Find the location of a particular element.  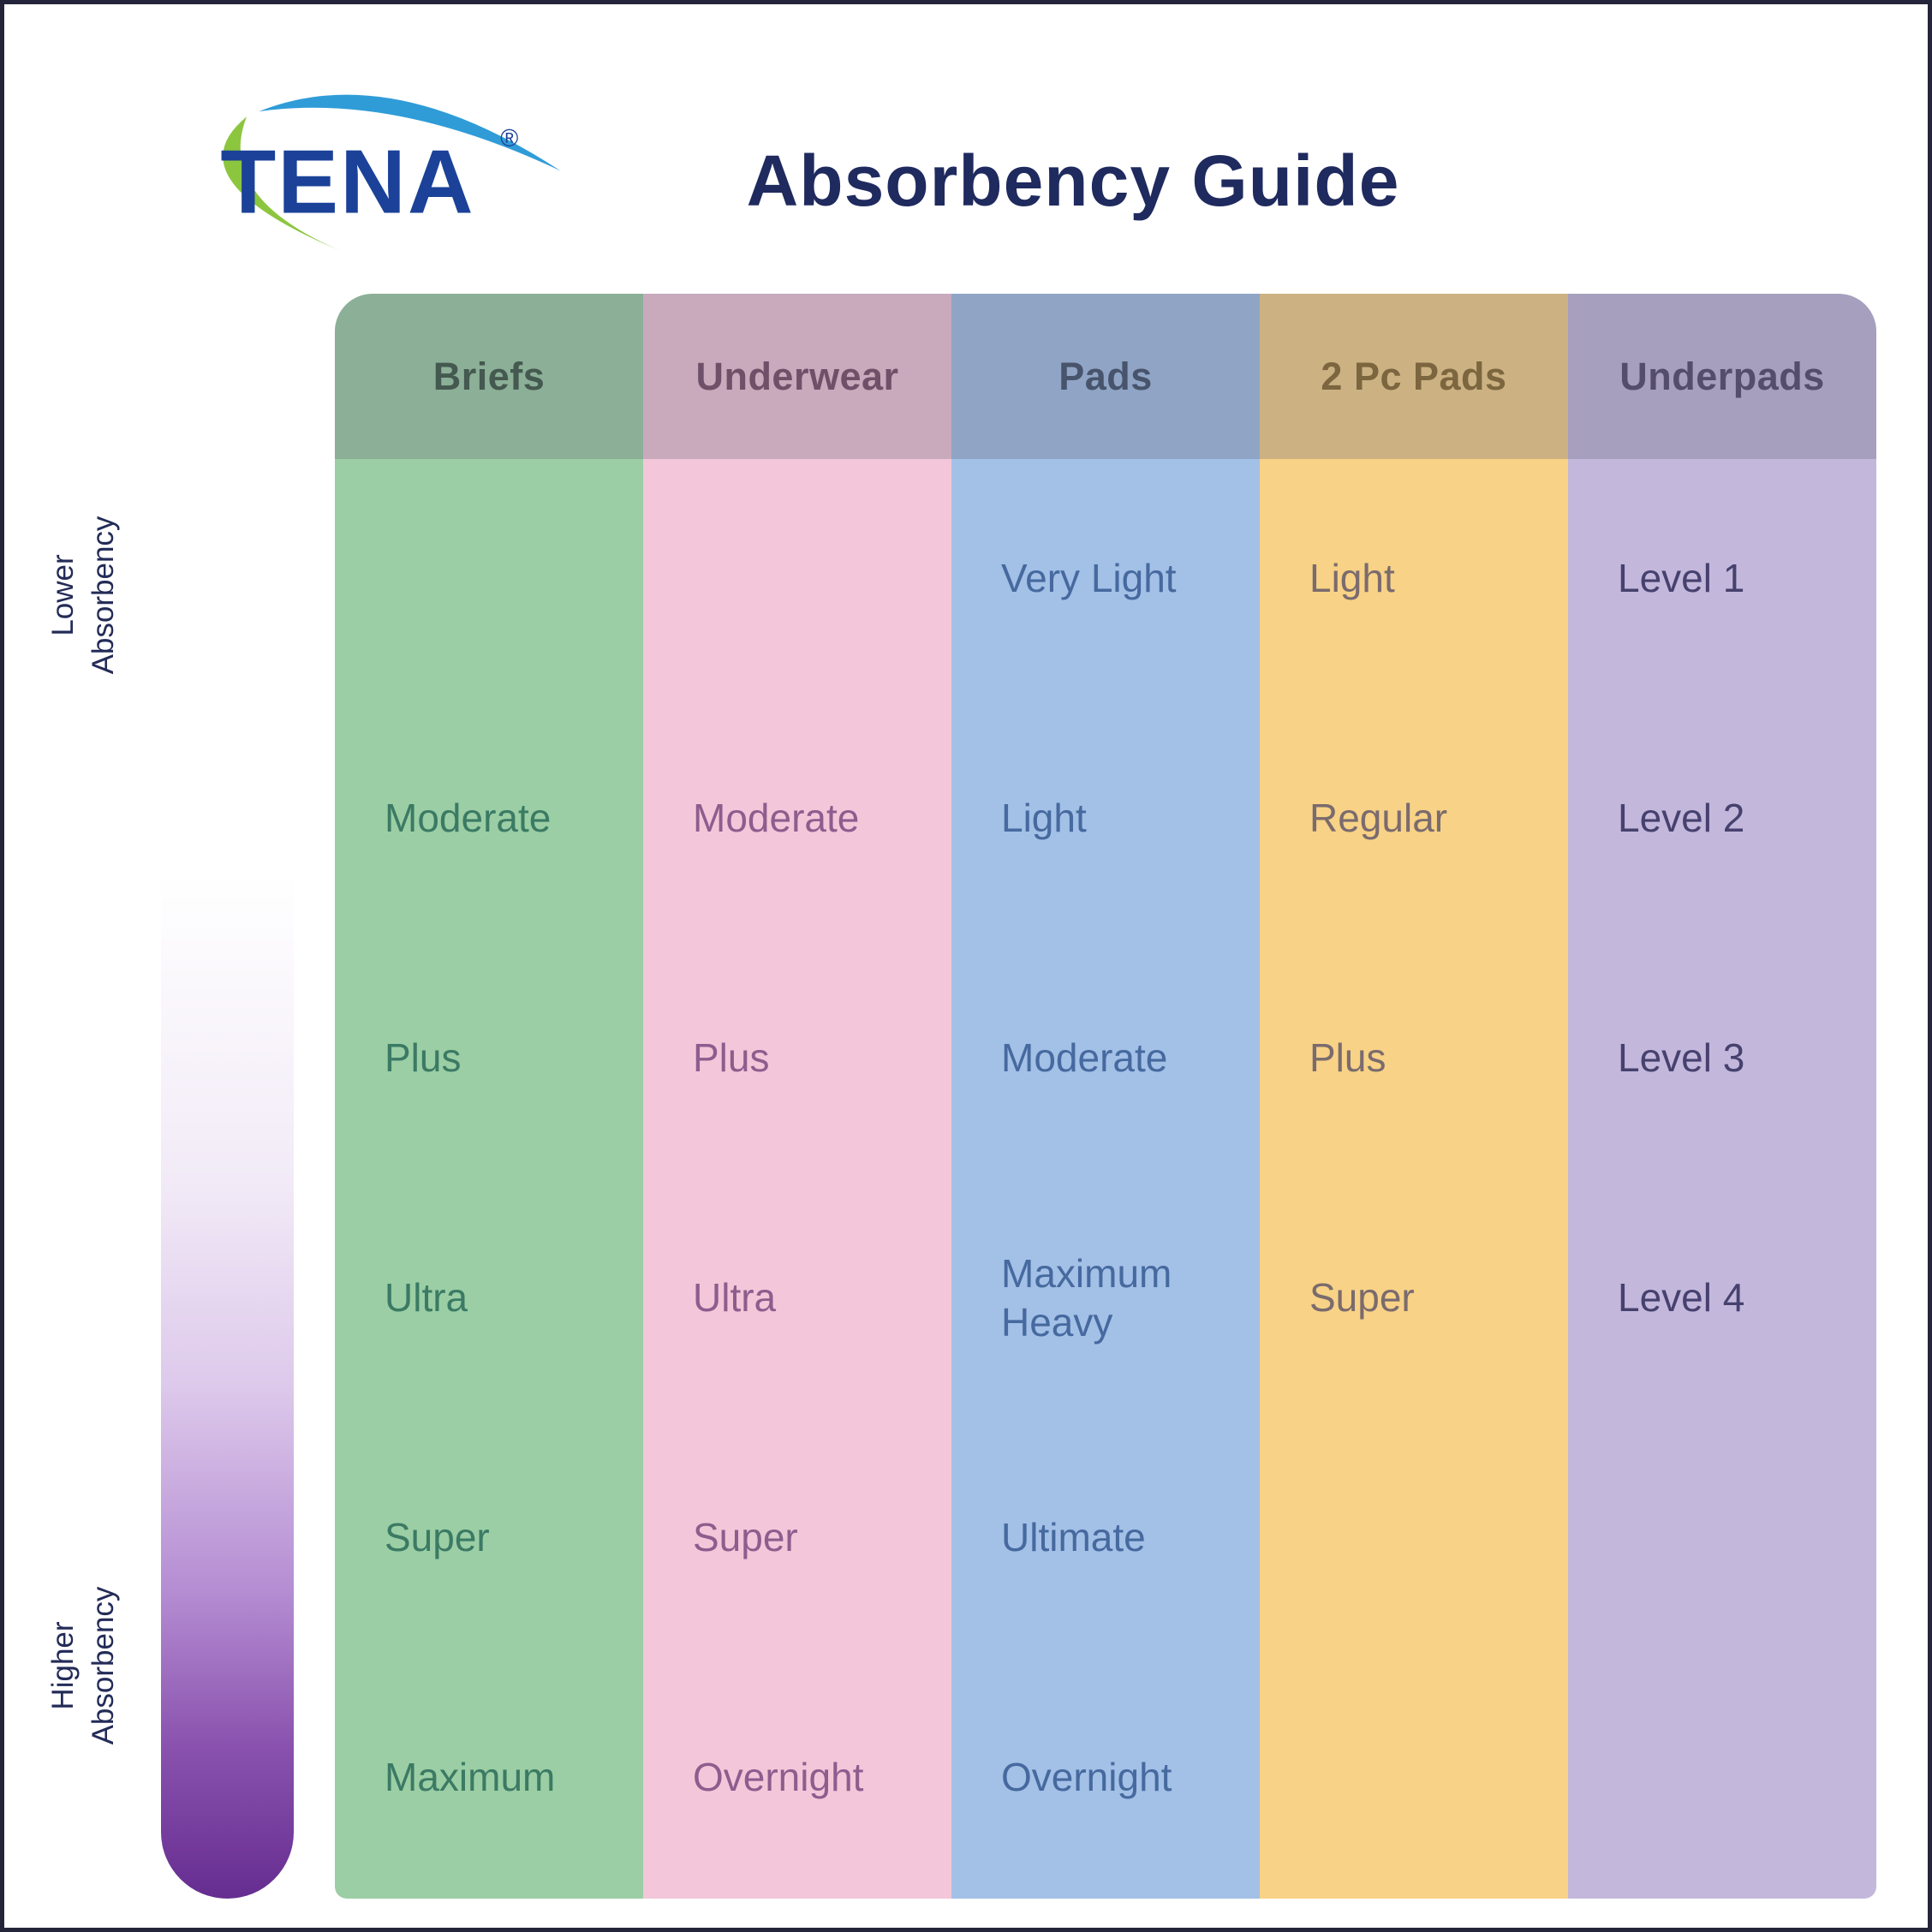

table-cell: Regular is located at coordinates (1379, 818).